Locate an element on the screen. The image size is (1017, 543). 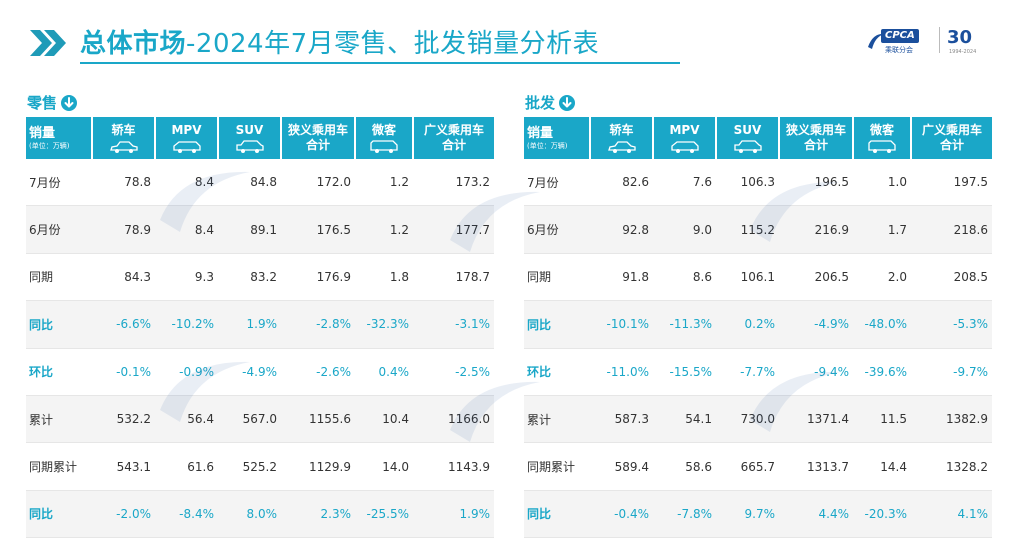
table-cell: 1.2 is located at coordinates (384, 229).